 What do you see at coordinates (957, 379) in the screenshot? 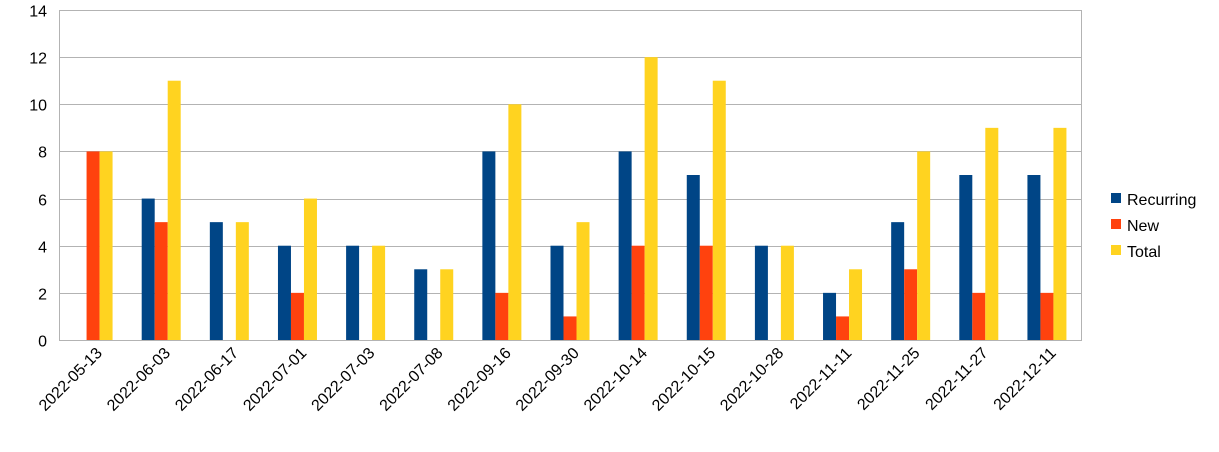
I see `x-tick-label: 2022-11-27` at bounding box center [957, 379].